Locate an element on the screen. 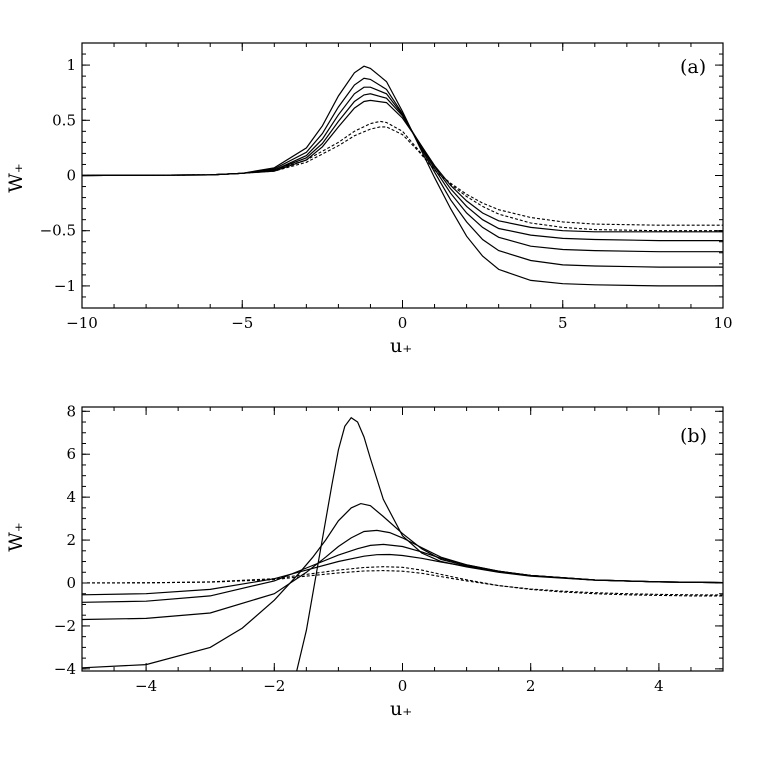 The height and width of the screenshot is (763, 763). panel-a-y-tick-label: 1 is located at coordinates (71, 65).